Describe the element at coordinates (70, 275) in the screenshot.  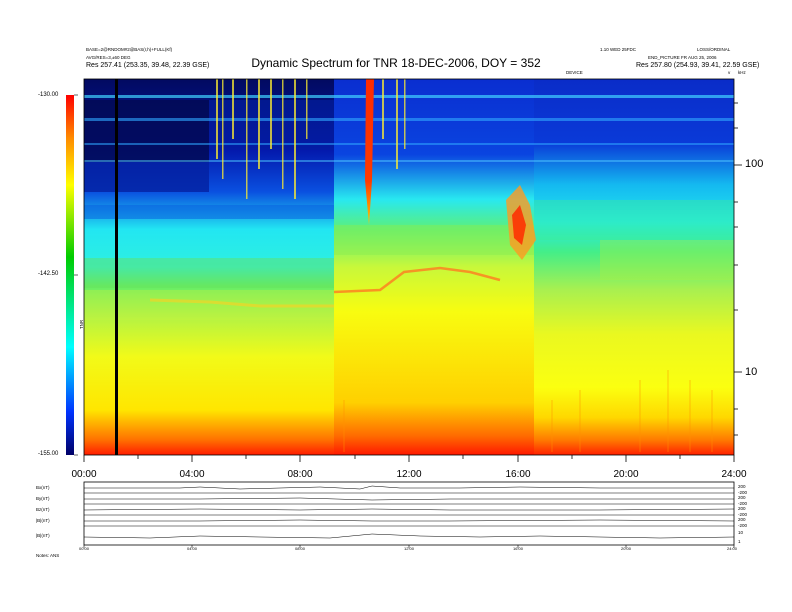
I see `colorbar` at that location.